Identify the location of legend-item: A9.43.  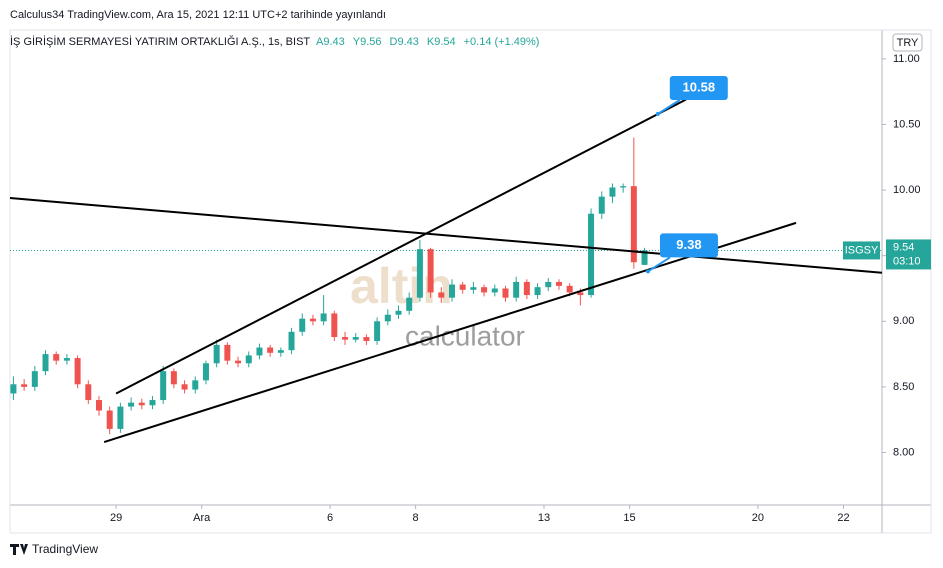
(330, 42).